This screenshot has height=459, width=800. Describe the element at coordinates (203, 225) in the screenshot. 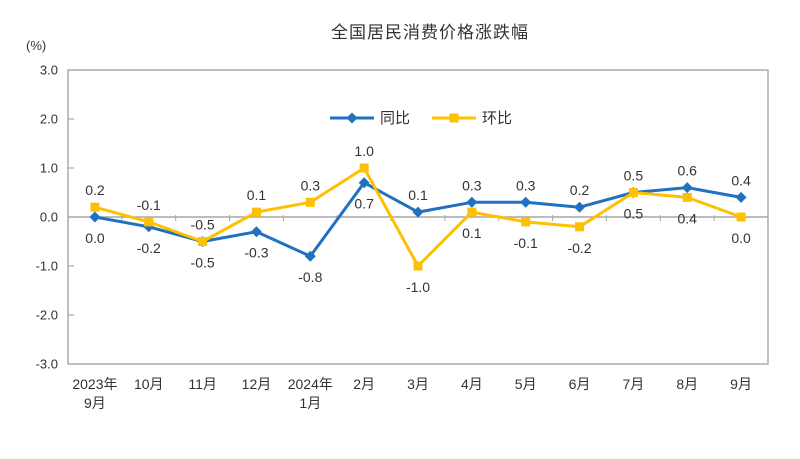

I see `data-label-mom: -0.5` at that location.